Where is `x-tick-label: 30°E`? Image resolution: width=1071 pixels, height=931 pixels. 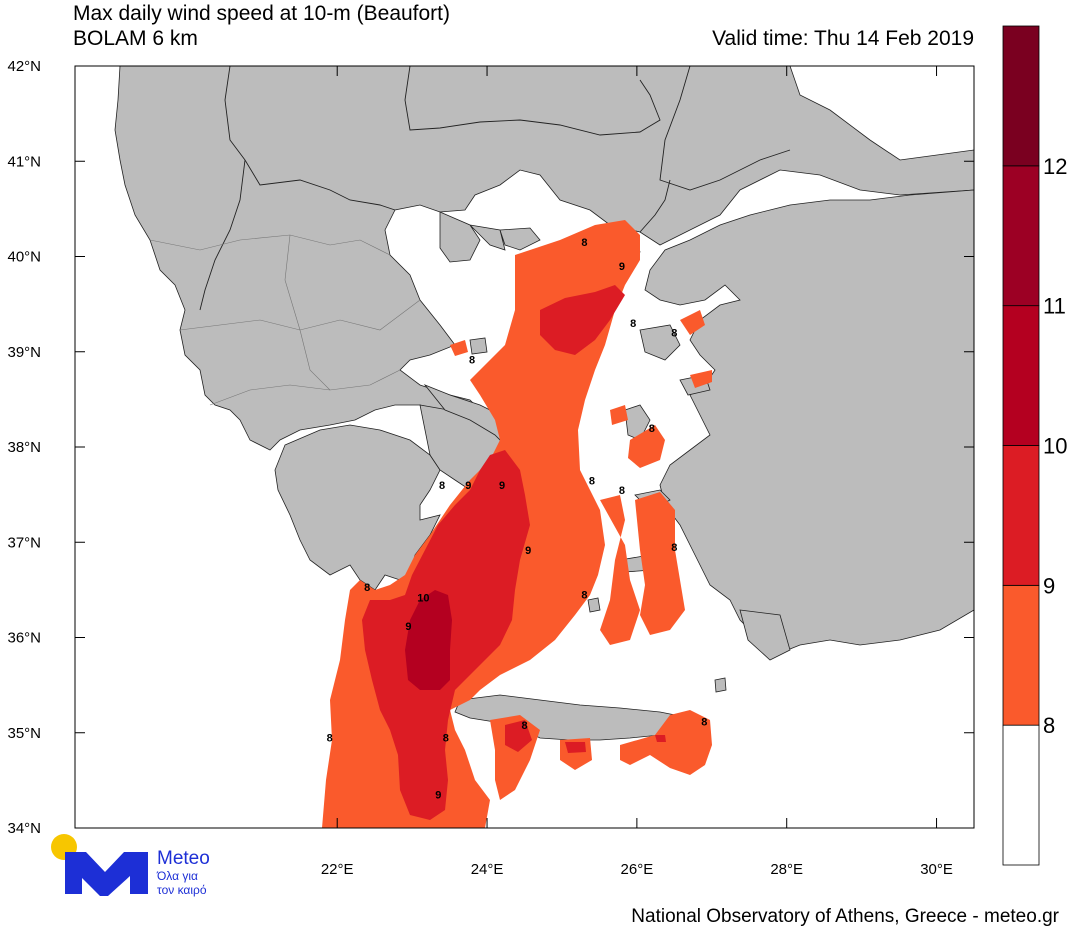
x-tick-label: 30°E is located at coordinates (936, 869).